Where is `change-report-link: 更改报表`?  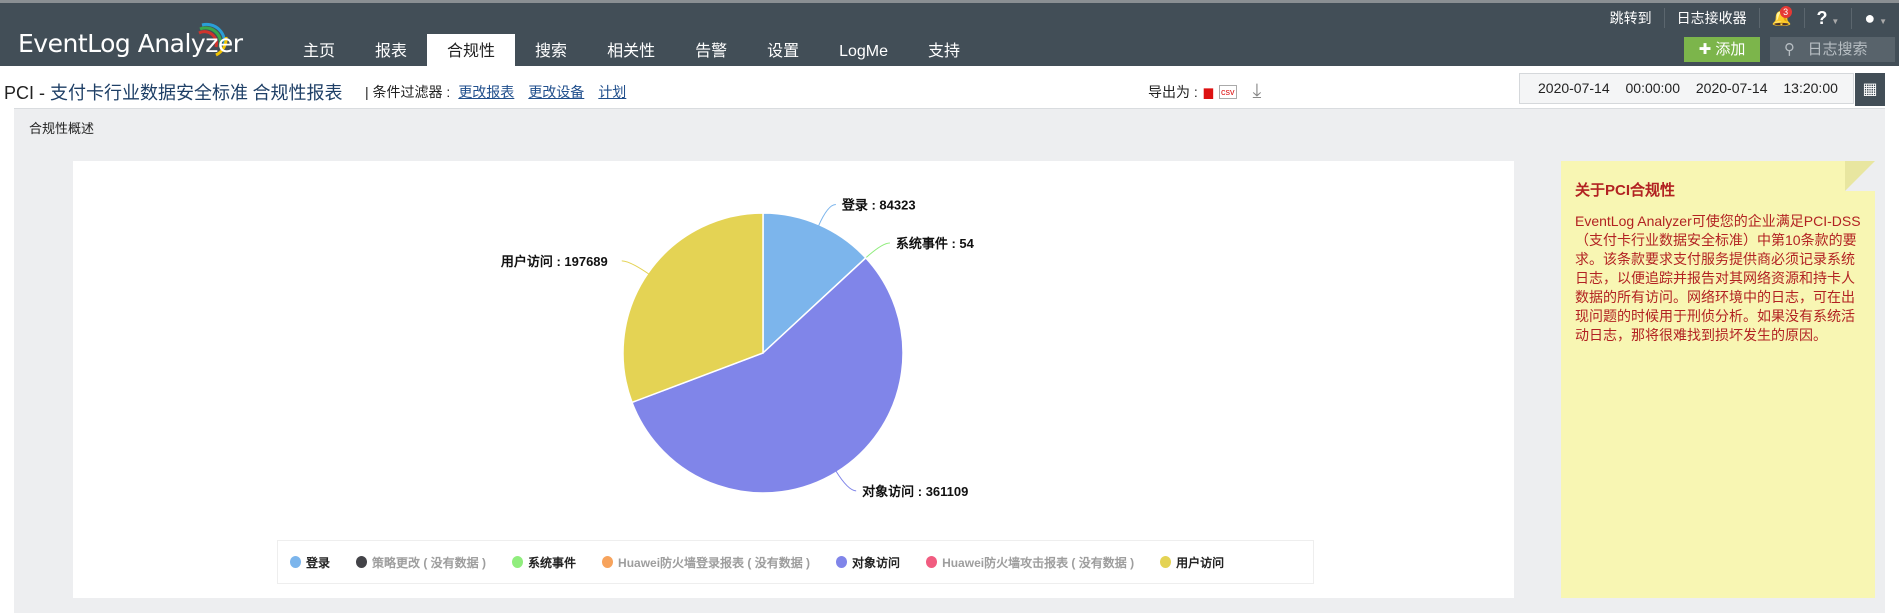 change-report-link: 更改报表 is located at coordinates (486, 92).